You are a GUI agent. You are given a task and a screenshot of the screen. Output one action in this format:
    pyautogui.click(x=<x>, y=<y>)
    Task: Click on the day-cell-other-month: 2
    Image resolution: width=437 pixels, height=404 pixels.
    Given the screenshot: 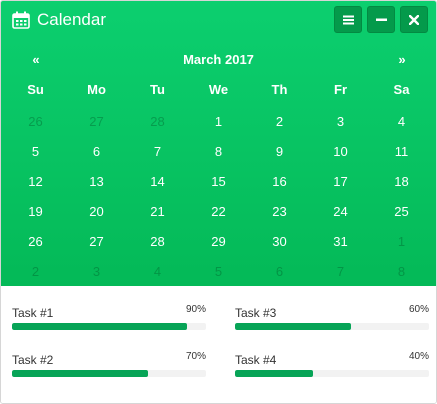 What is the action you would take?
    pyautogui.click(x=35, y=271)
    